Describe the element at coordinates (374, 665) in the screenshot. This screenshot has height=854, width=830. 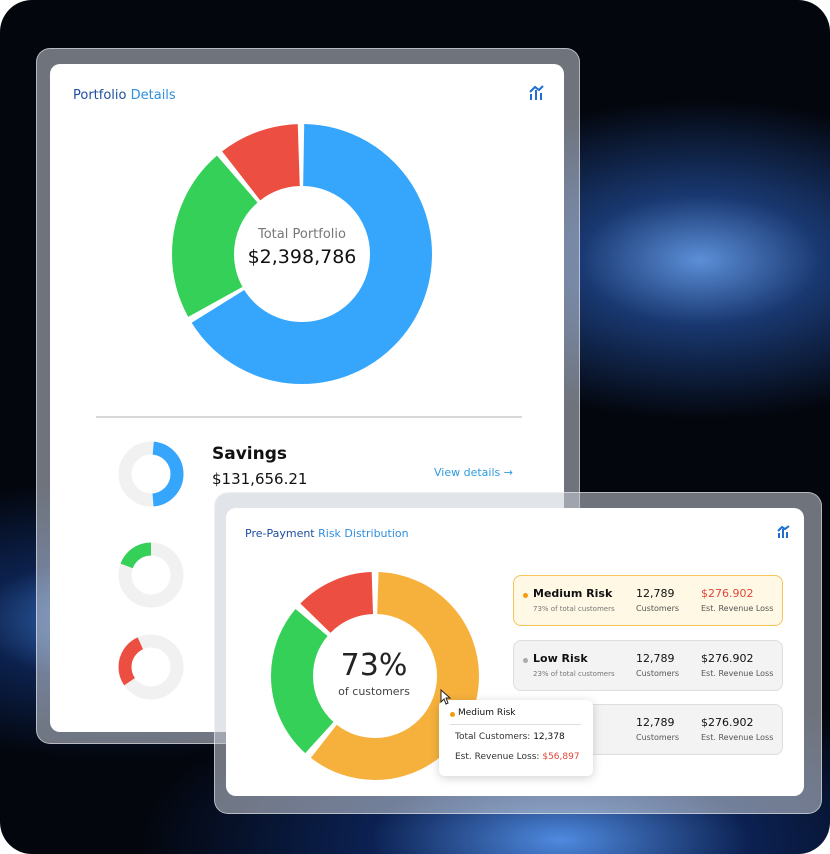
I see `center-value: 73%` at that location.